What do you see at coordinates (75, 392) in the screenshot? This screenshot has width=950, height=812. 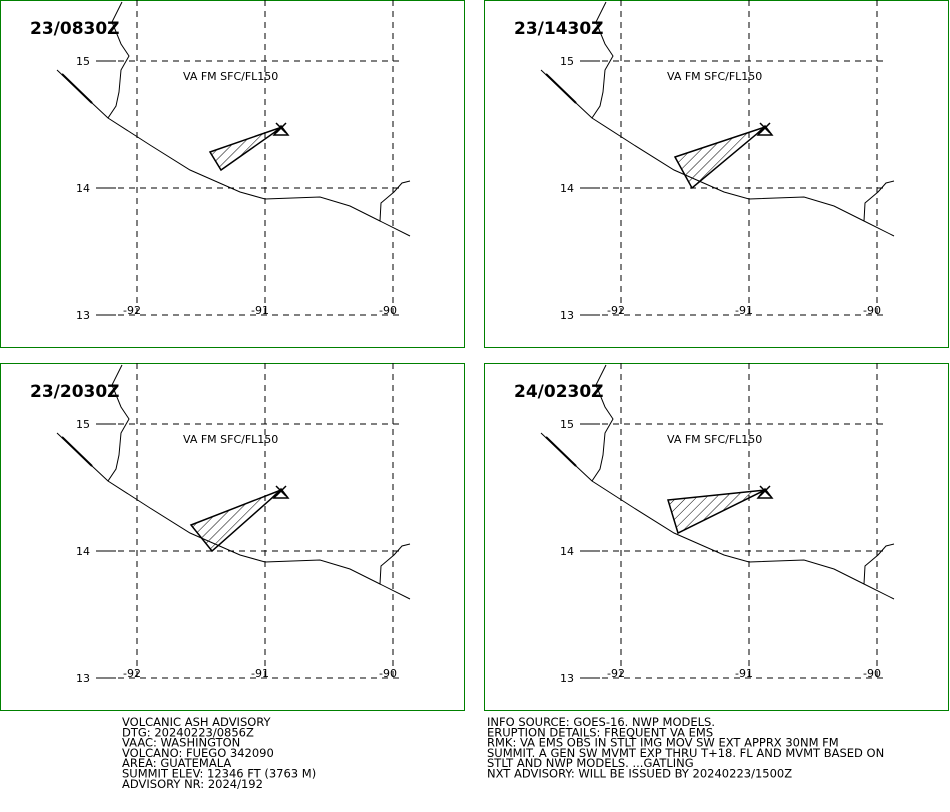 I see `valid-time: 23/2030Z` at bounding box center [75, 392].